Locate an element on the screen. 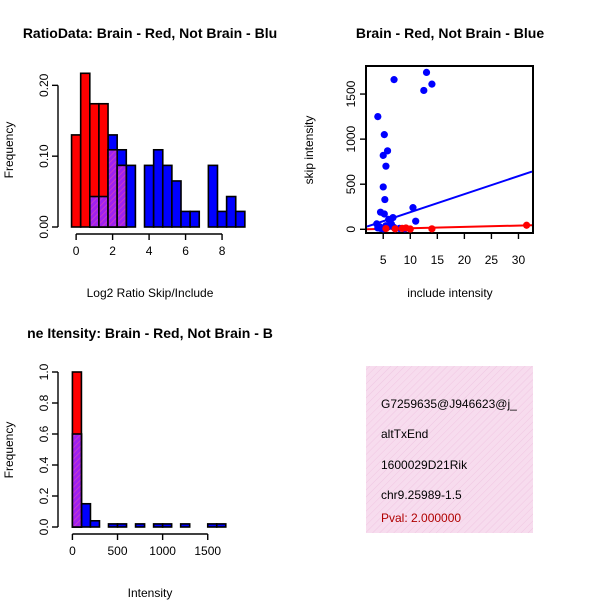 This screenshot has height=600, width=600. ratio-y-tick-label: 0.10 is located at coordinates (44, 156).